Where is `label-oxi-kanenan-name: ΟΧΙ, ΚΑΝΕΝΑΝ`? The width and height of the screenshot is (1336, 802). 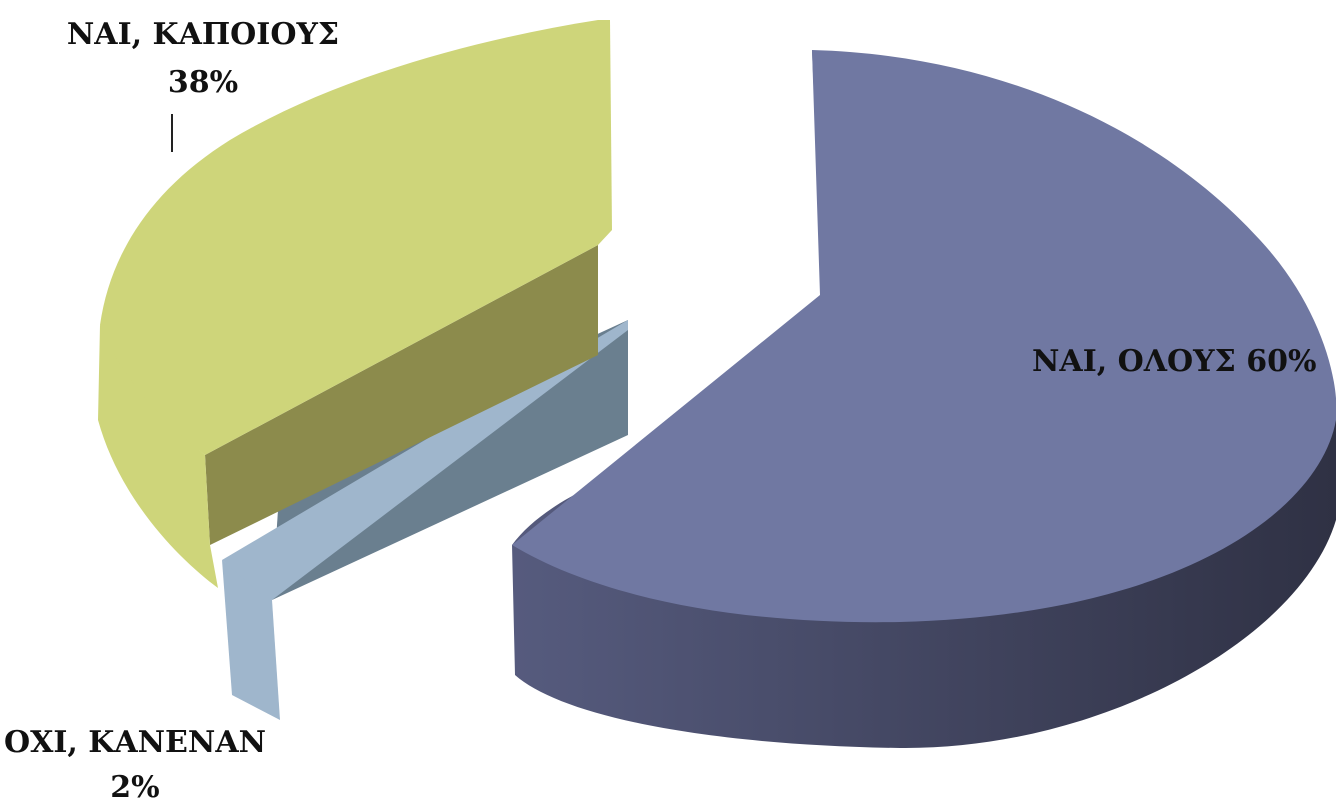 label-oxi-kanenan-name: ΟΧΙ, ΚΑΝΕΝΑΝ is located at coordinates (135, 742).